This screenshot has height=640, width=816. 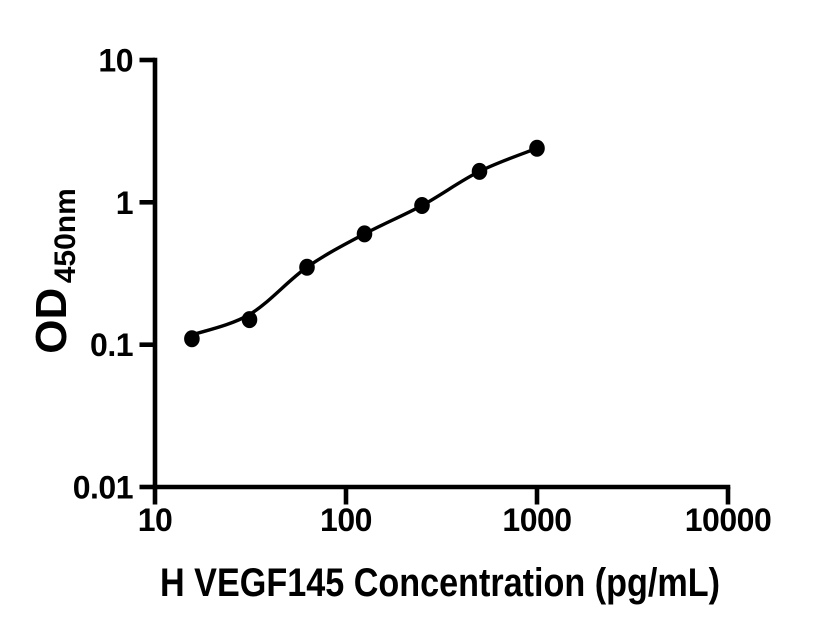 I want to click on y-tick-label-0p1: 0.1, so click(x=111, y=345).